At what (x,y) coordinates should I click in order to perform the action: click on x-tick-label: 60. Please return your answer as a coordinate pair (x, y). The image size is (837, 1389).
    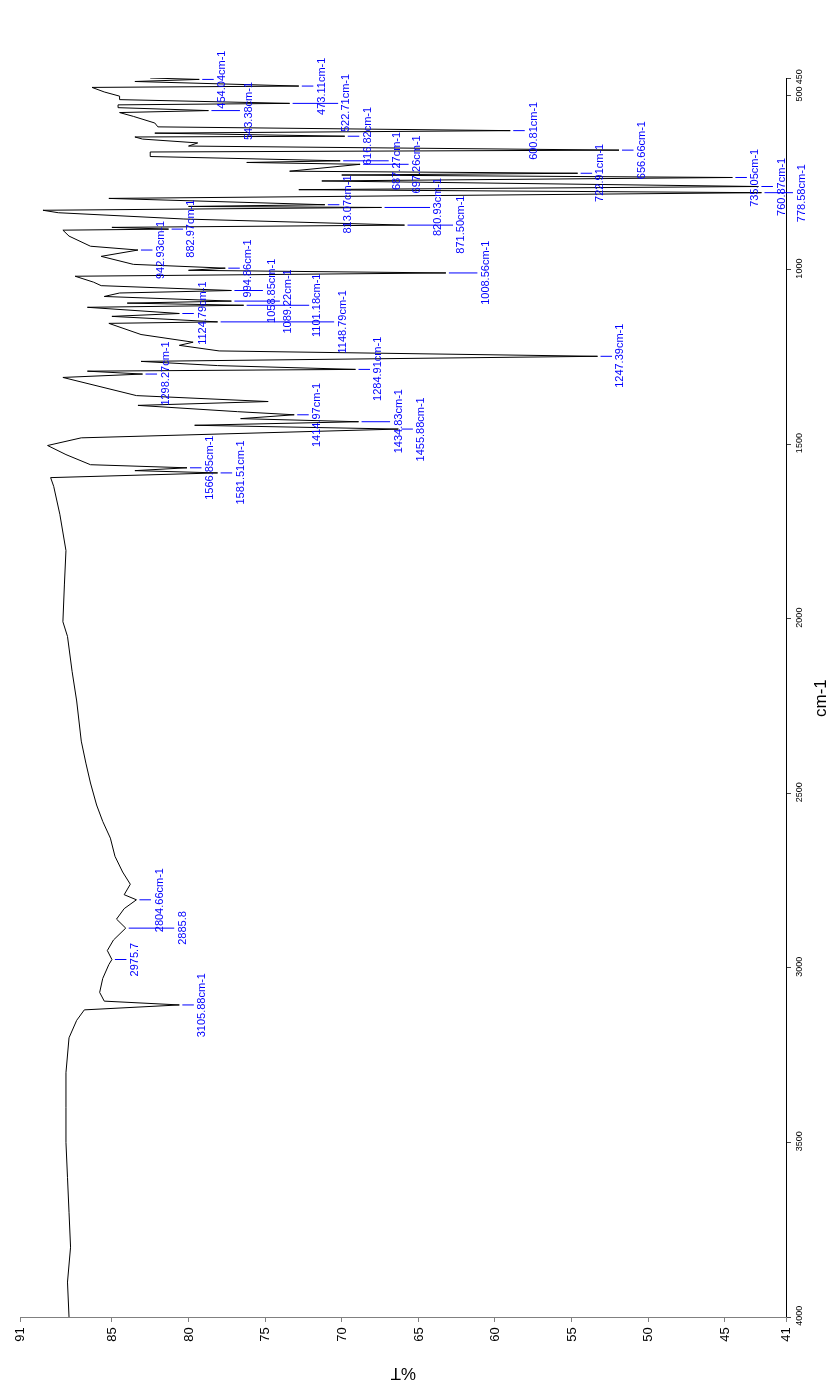
    Looking at the image, I should click on (495, 1334).